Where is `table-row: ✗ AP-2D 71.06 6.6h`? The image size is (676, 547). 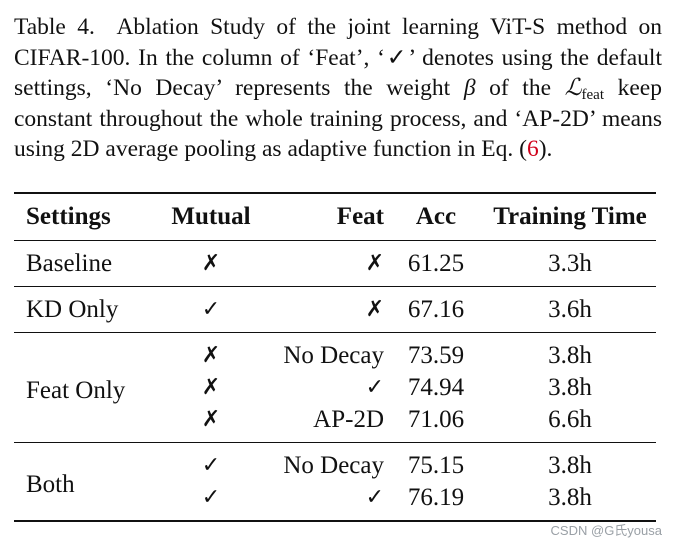 table-row: ✗ AP-2D 71.06 6.6h is located at coordinates (335, 423).